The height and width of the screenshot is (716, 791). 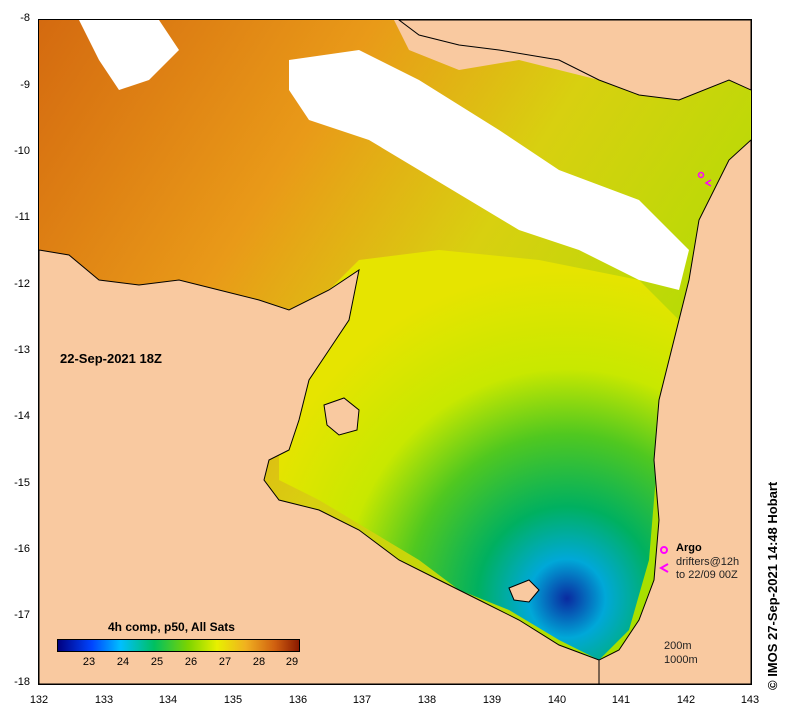 What do you see at coordinates (22, 416) in the screenshot?
I see `lat-label-m14: -14` at bounding box center [22, 416].